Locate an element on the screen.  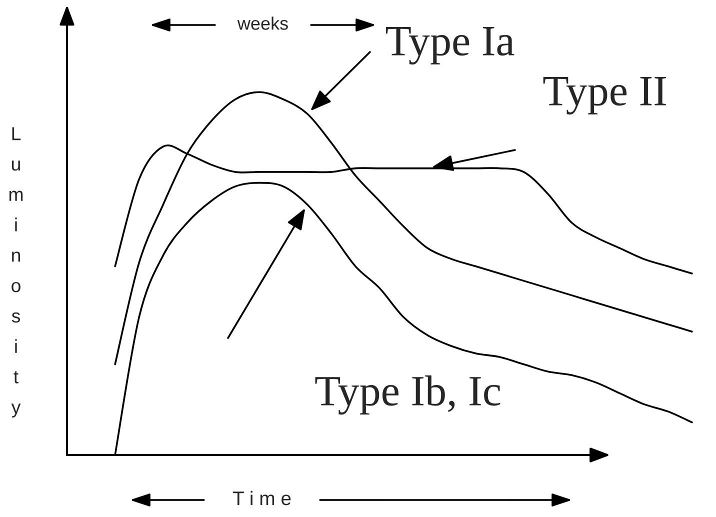
series-label: Type Ib, Ic is located at coordinates (407, 395).